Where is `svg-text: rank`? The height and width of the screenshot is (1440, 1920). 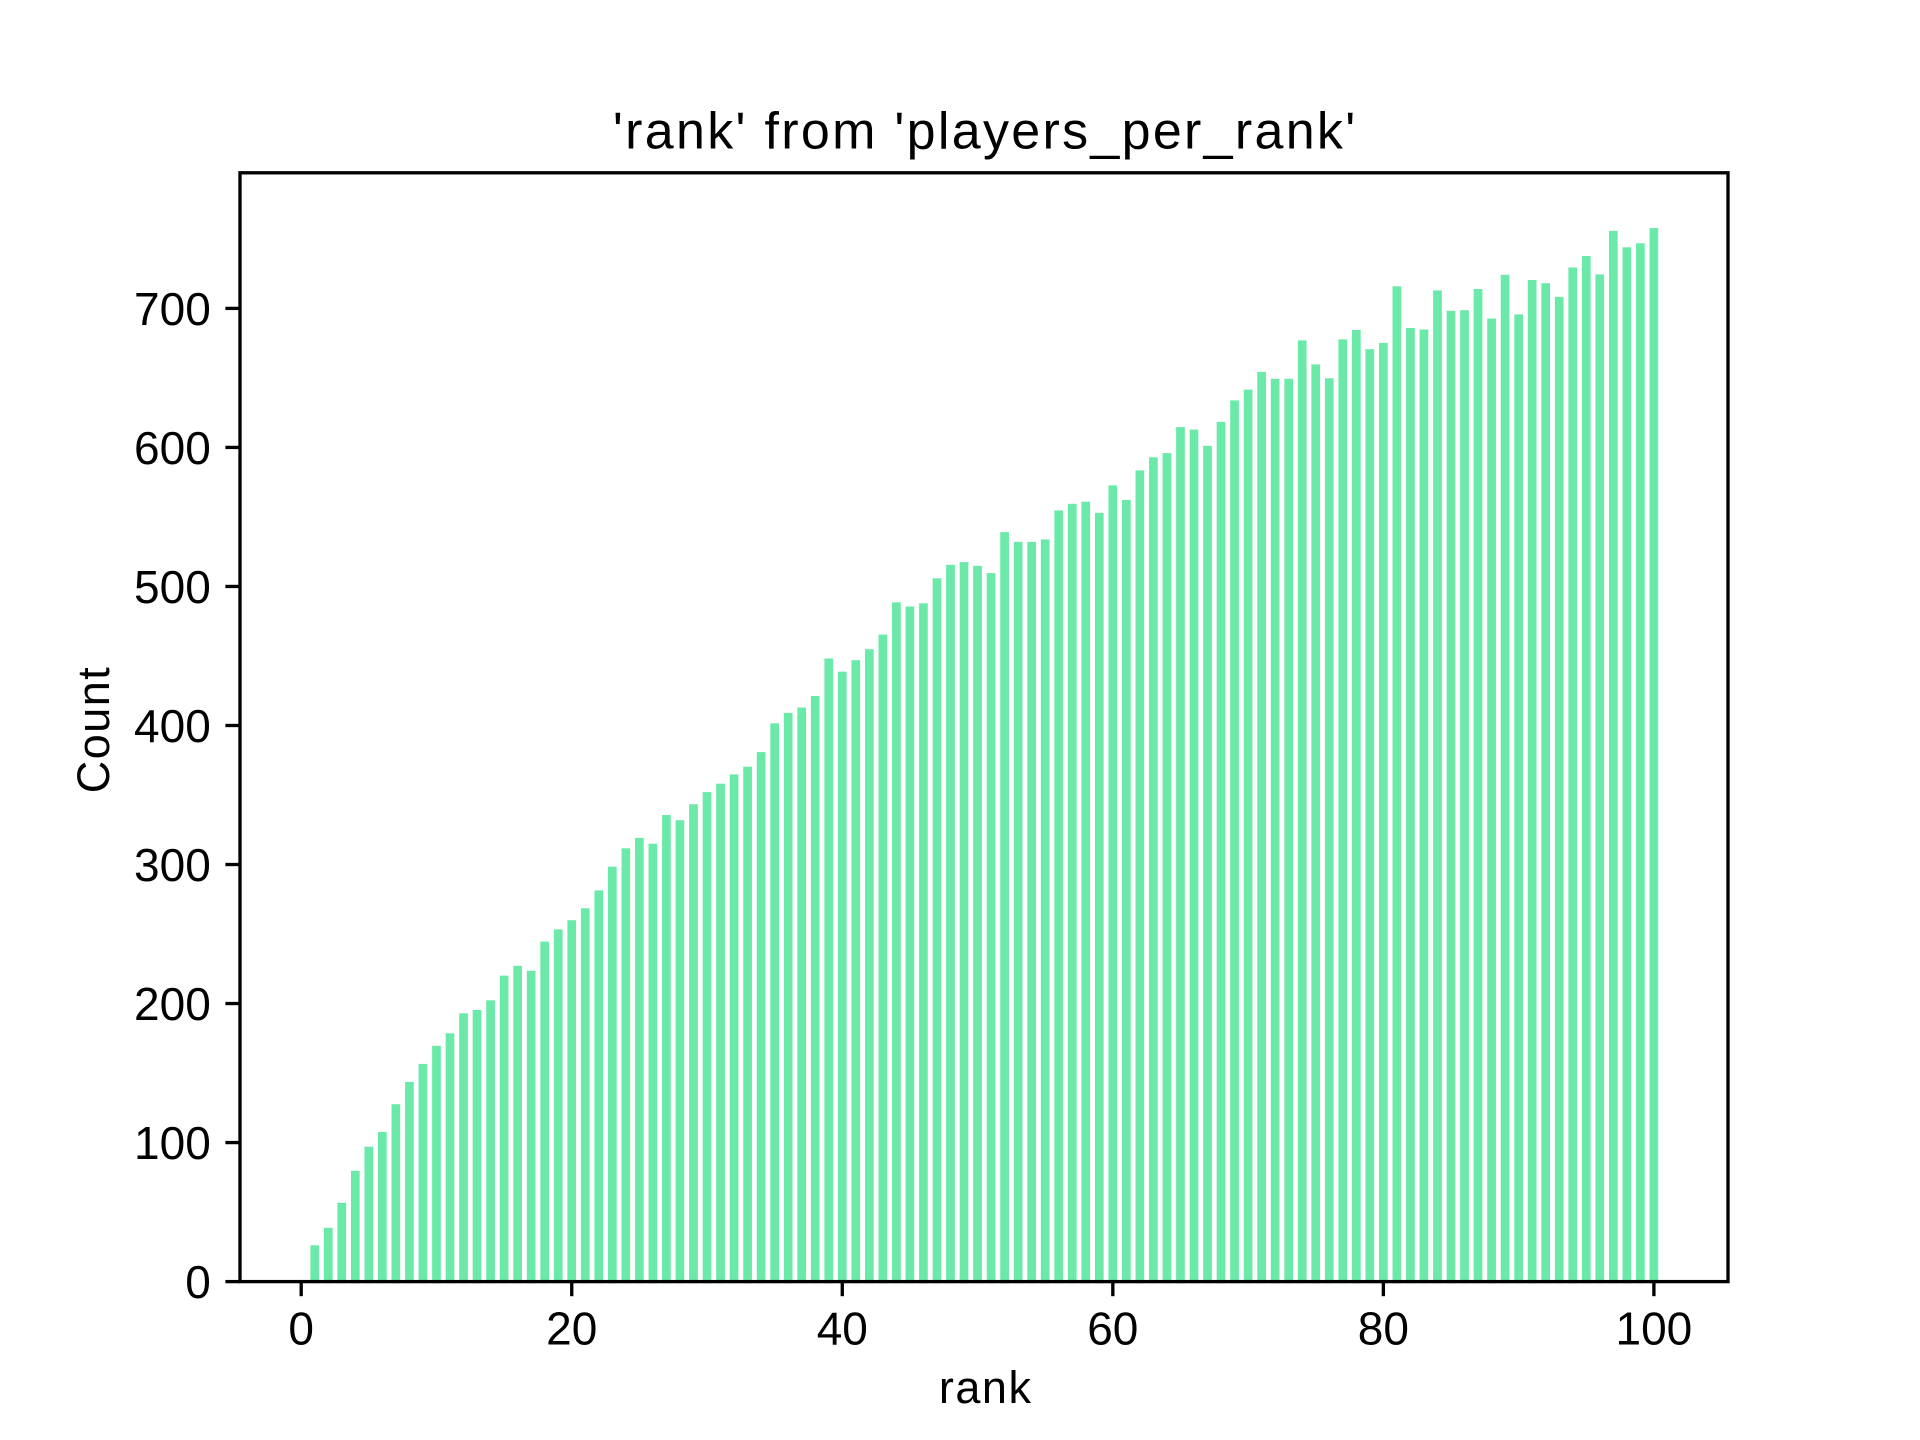 svg-text: rank is located at coordinates (986, 1387).